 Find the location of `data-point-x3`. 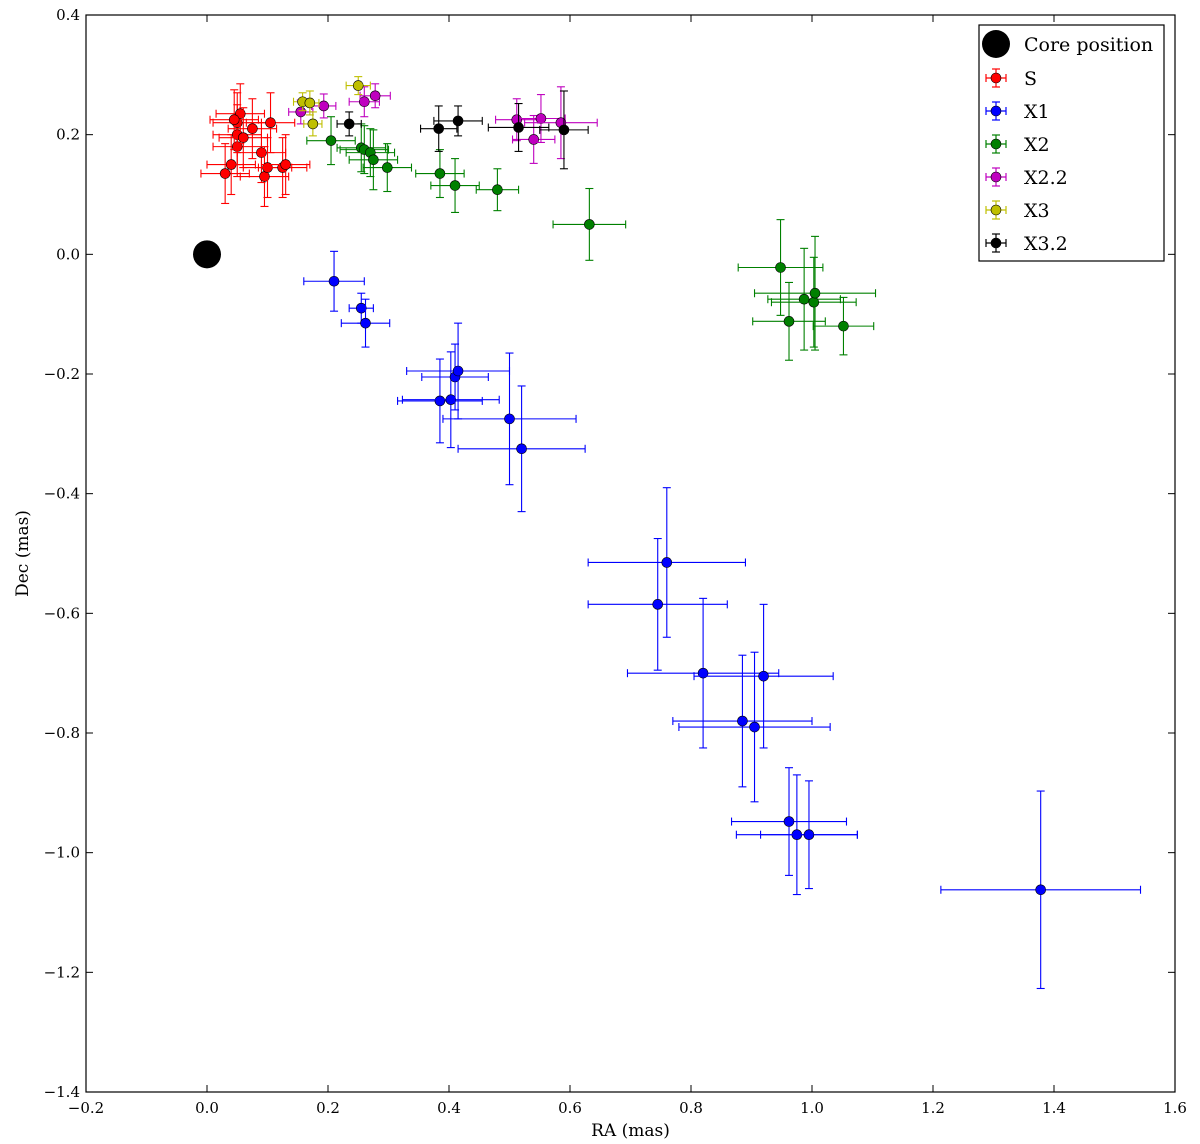

data-point-x3 is located at coordinates (313, 124).